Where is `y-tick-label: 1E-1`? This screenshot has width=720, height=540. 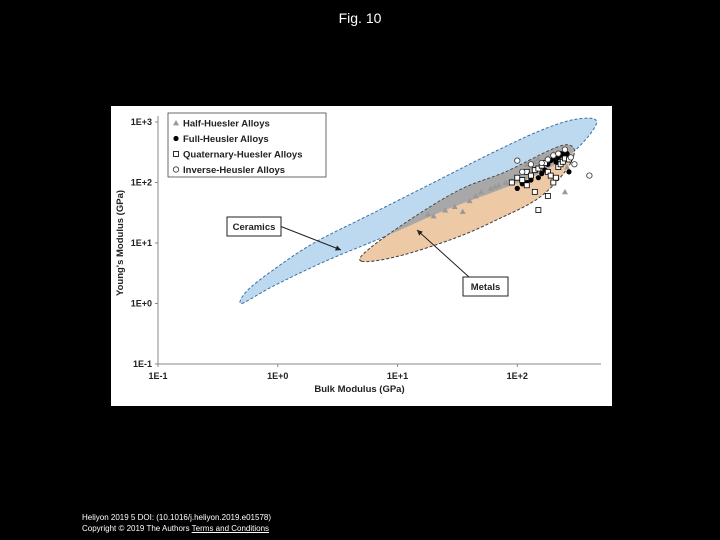
y-tick-label: 1E-1 is located at coordinates (142, 364).